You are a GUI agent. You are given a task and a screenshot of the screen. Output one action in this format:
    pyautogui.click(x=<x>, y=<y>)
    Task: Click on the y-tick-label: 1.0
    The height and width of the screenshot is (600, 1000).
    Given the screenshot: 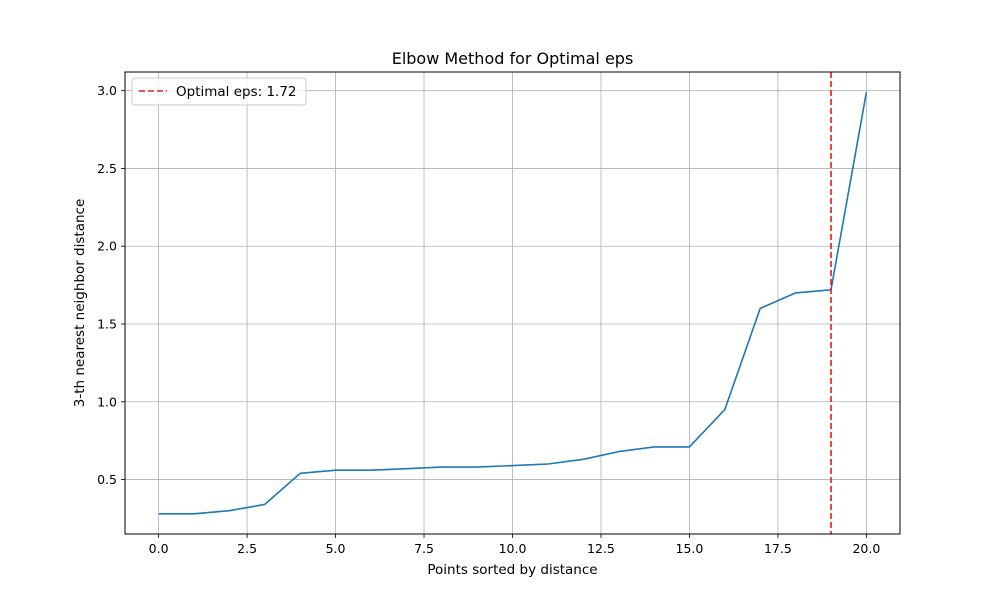 What is the action you would take?
    pyautogui.click(x=107, y=401)
    